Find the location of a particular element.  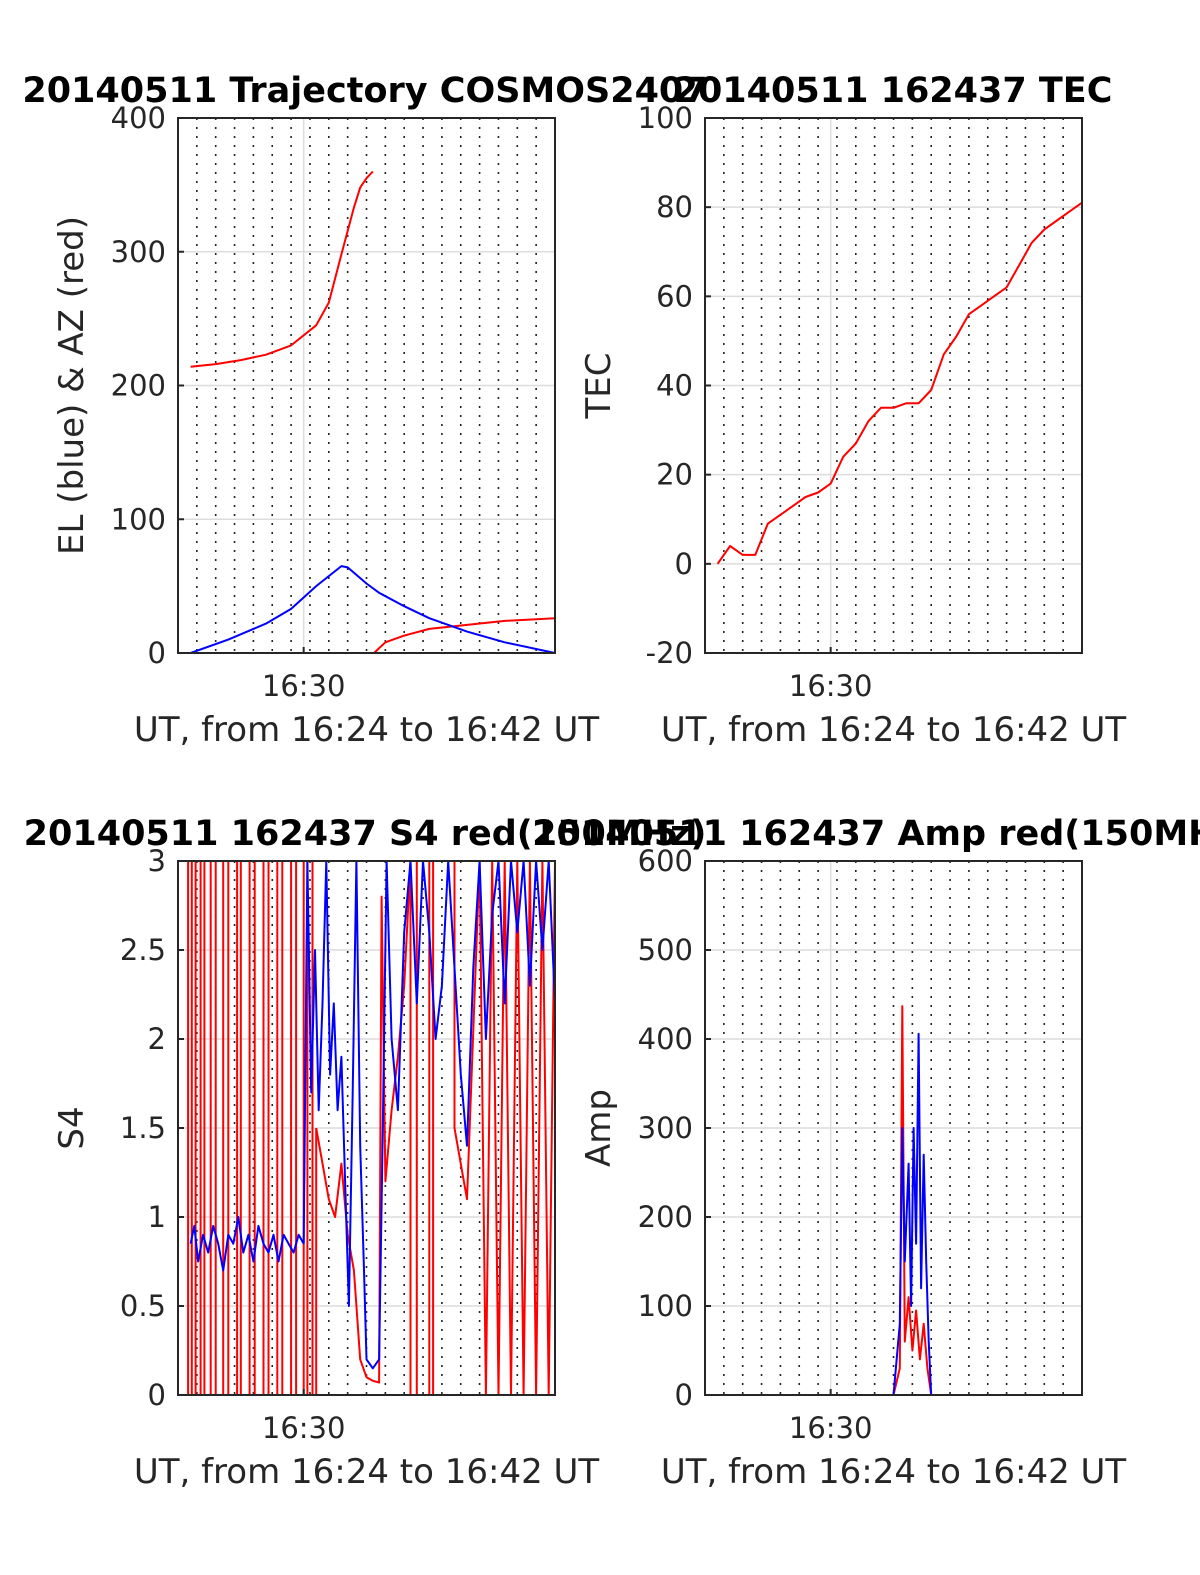

s4-y-tick-label: 0 is located at coordinates (157, 1395).